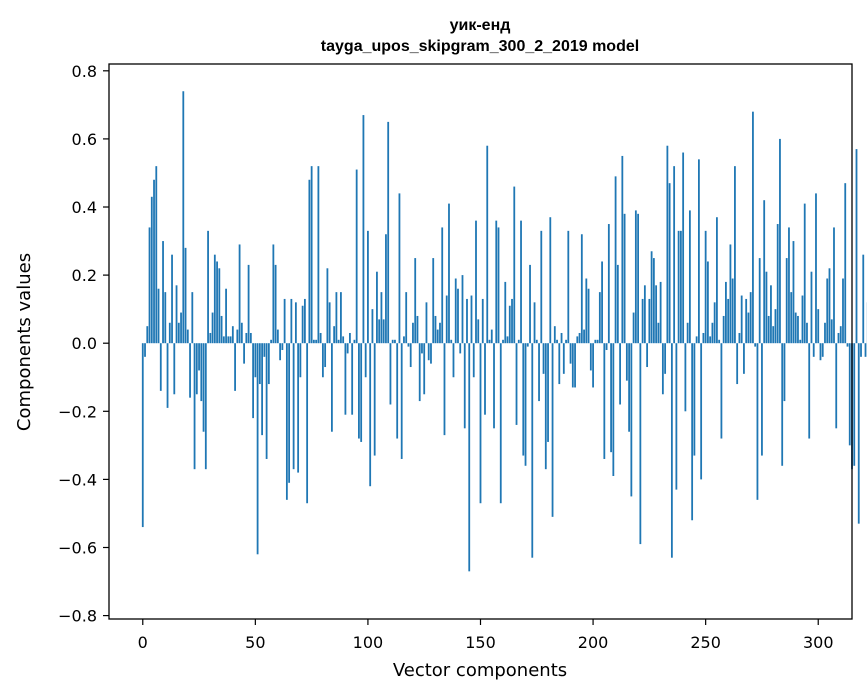 The image size is (867, 696). What do you see at coordinates (705, 642) in the screenshot?
I see `x-tick-label: 250` at bounding box center [705, 642].